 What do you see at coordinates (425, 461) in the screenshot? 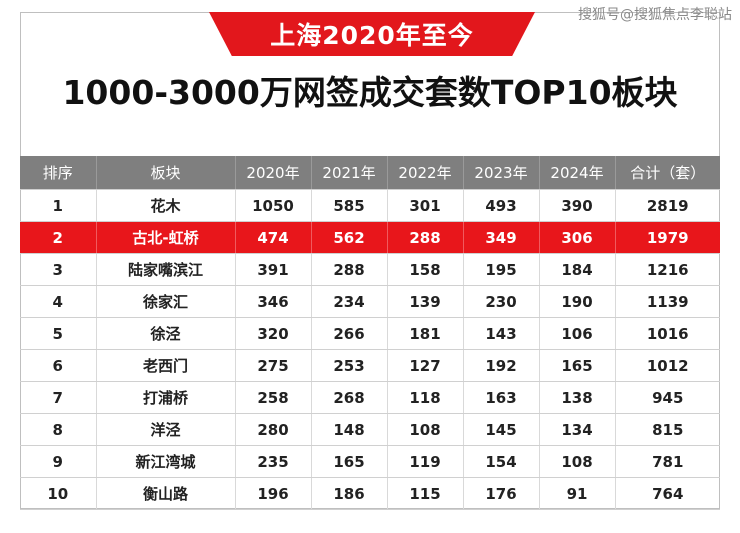
I see `cell-2022: 119` at bounding box center [425, 461].